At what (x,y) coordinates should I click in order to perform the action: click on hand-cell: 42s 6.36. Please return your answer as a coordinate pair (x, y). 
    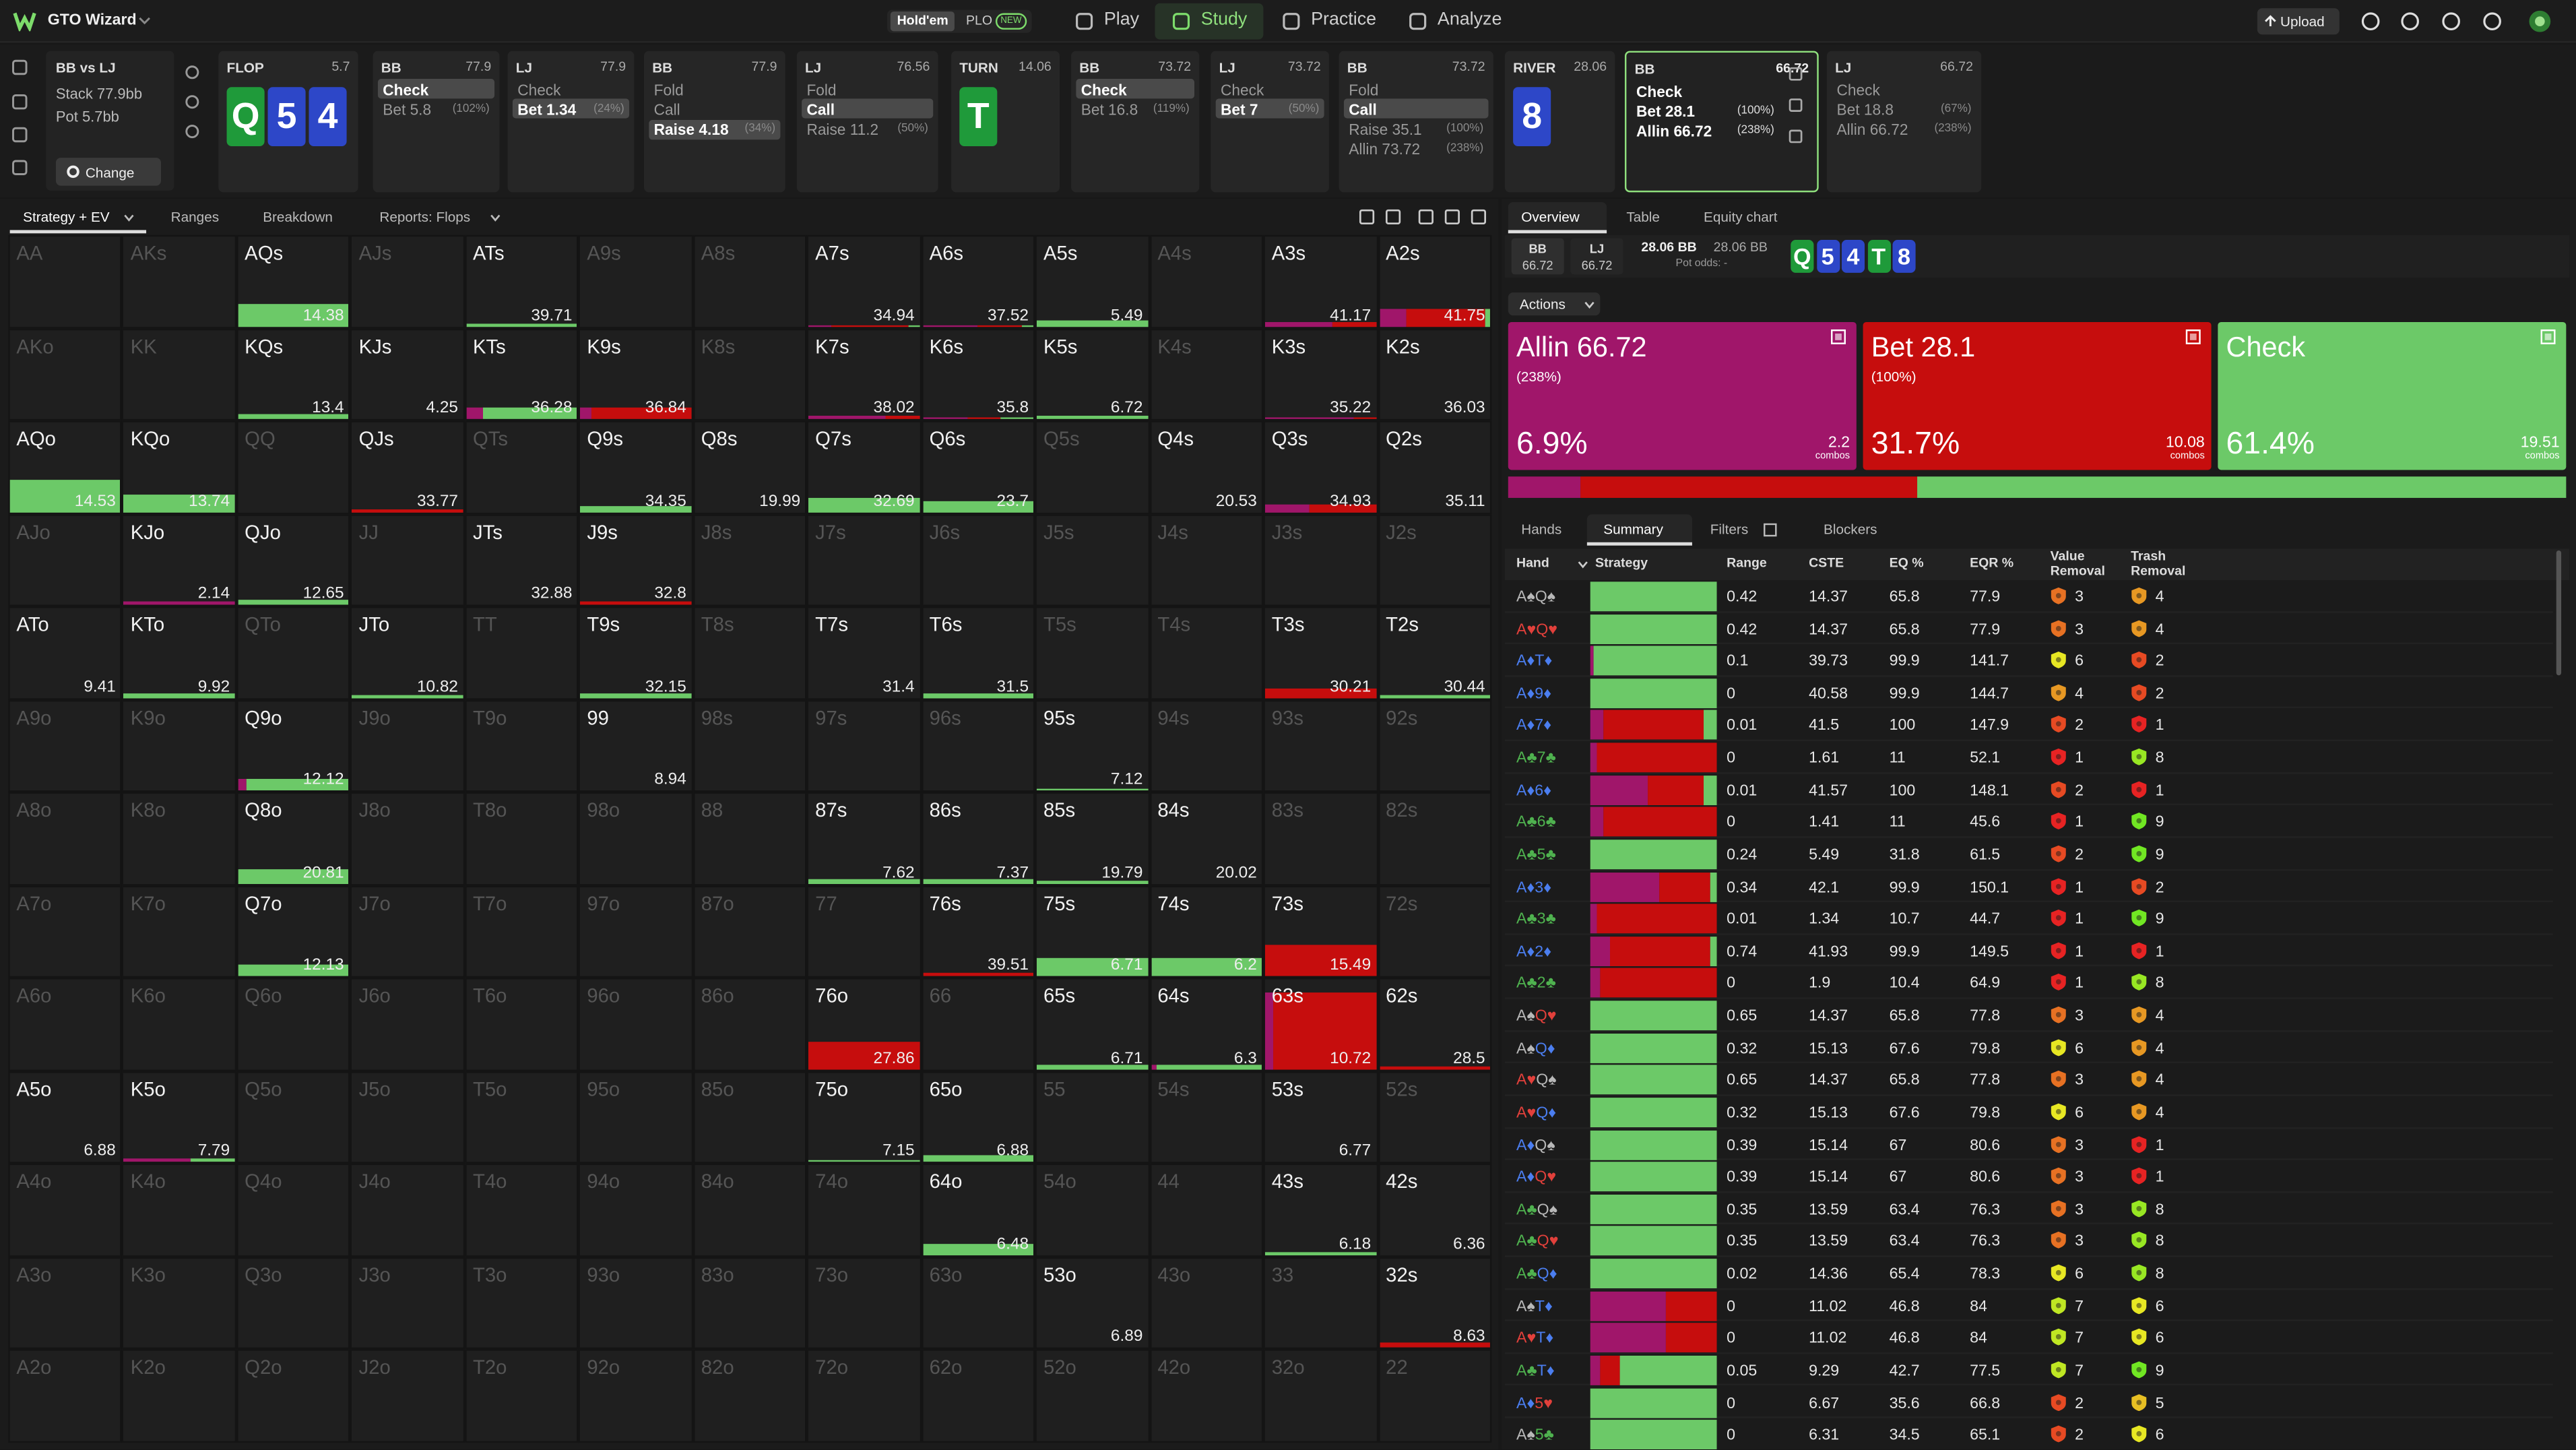
    Looking at the image, I should click on (1435, 1210).